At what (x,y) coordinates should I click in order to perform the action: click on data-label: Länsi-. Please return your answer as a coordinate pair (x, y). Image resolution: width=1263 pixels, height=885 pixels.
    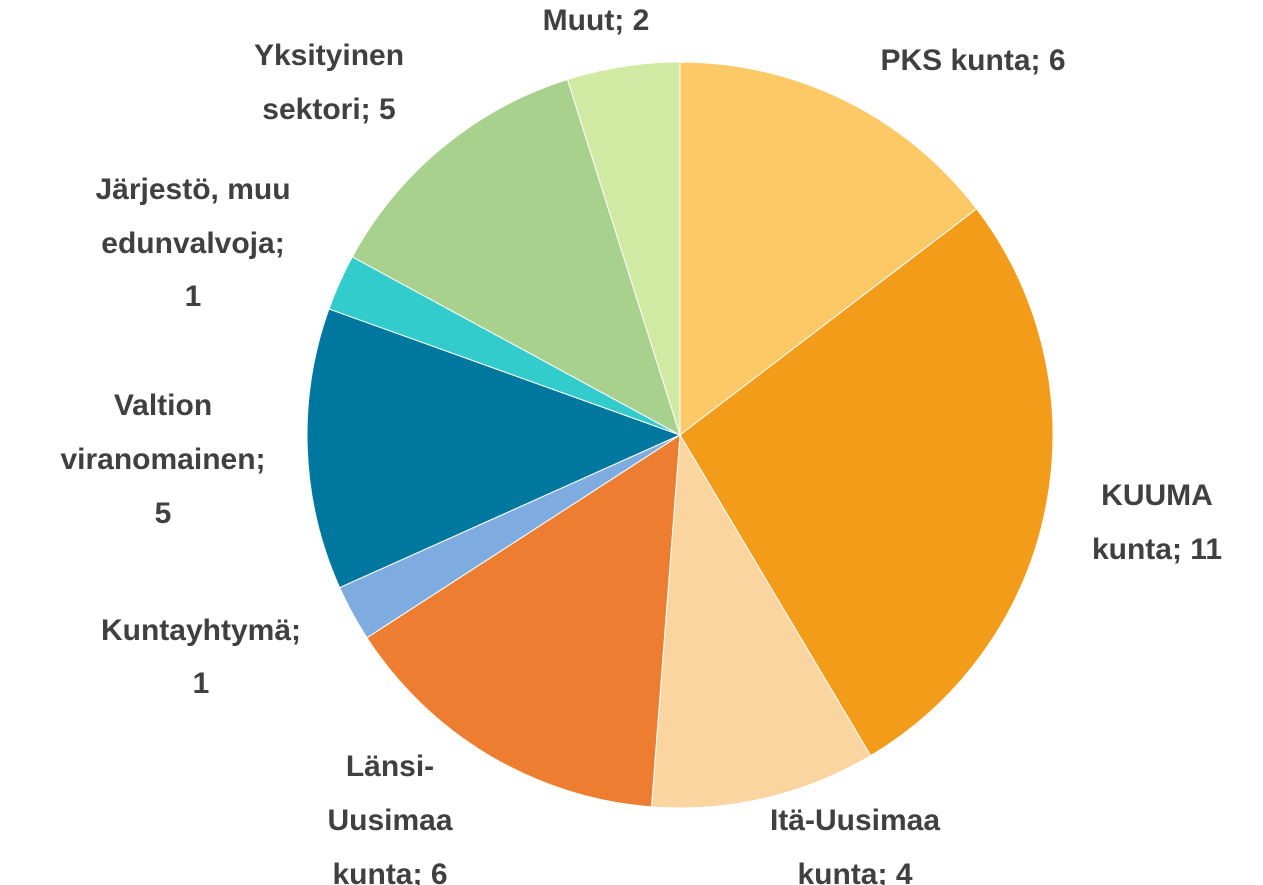
    Looking at the image, I should click on (390, 766).